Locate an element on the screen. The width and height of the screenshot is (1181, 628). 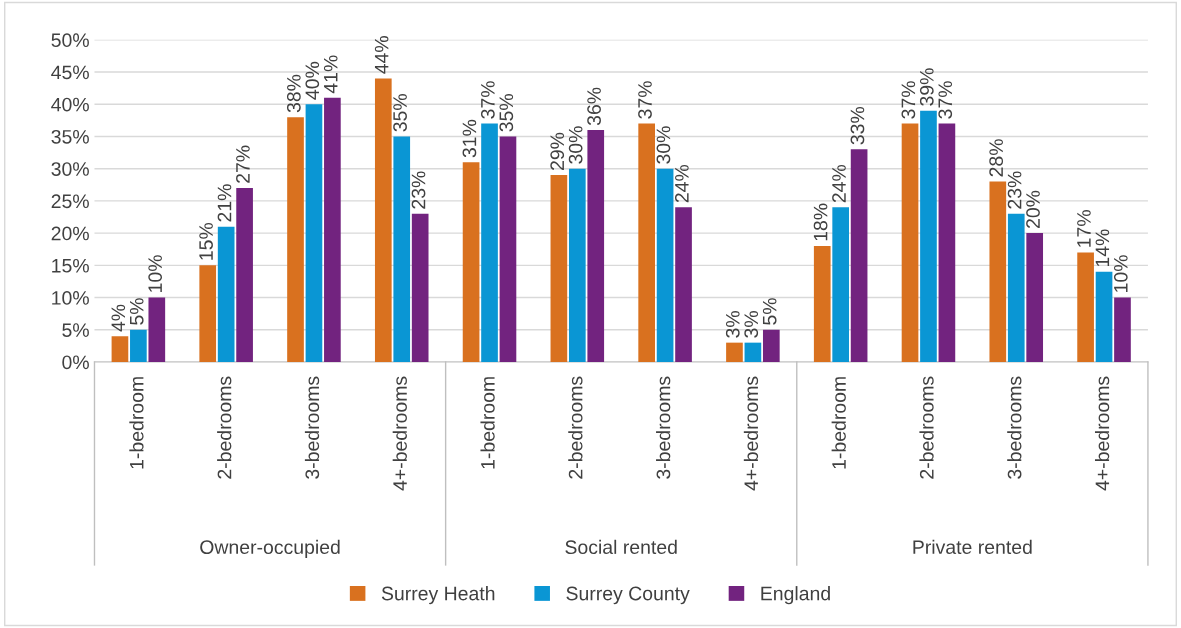
y-tick-label: 5% is located at coordinates (75, 330).